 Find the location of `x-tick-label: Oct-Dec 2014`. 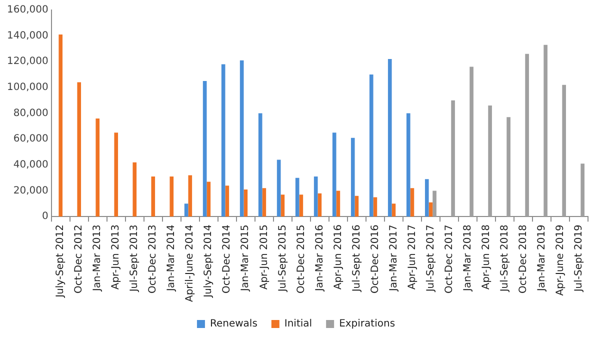

x-tick-label: Oct-Dec 2014 is located at coordinates (227, 259).